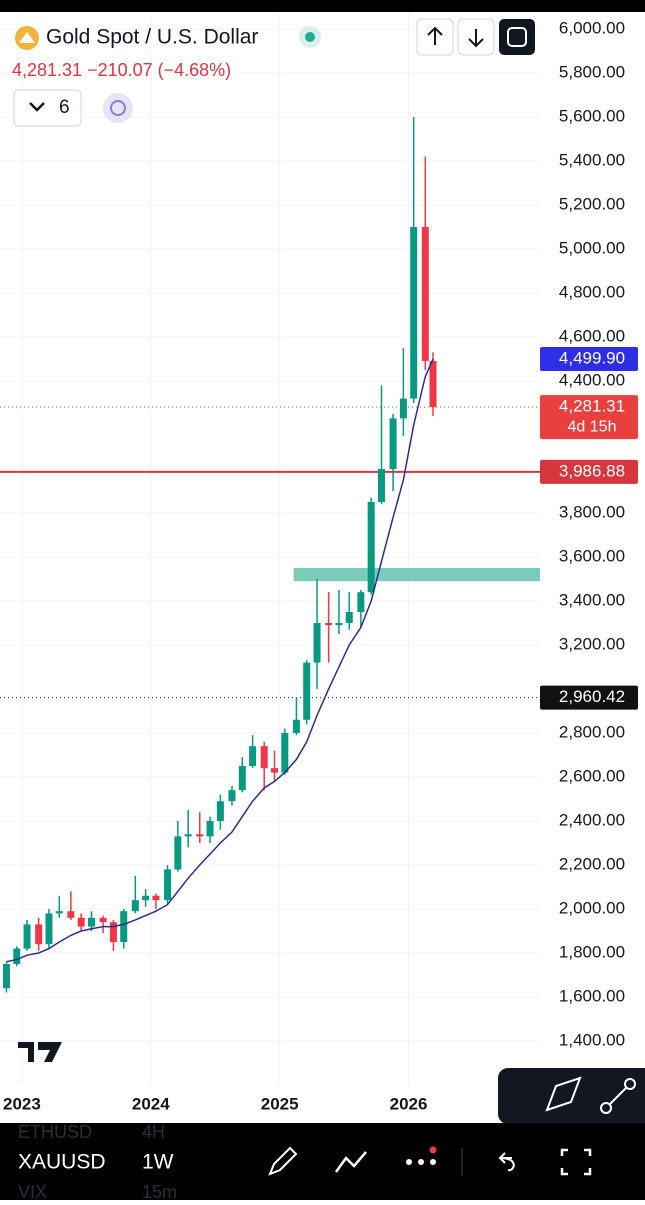 The image size is (645, 1205). I want to click on price-badge-label: 3,986.88, so click(592, 470).